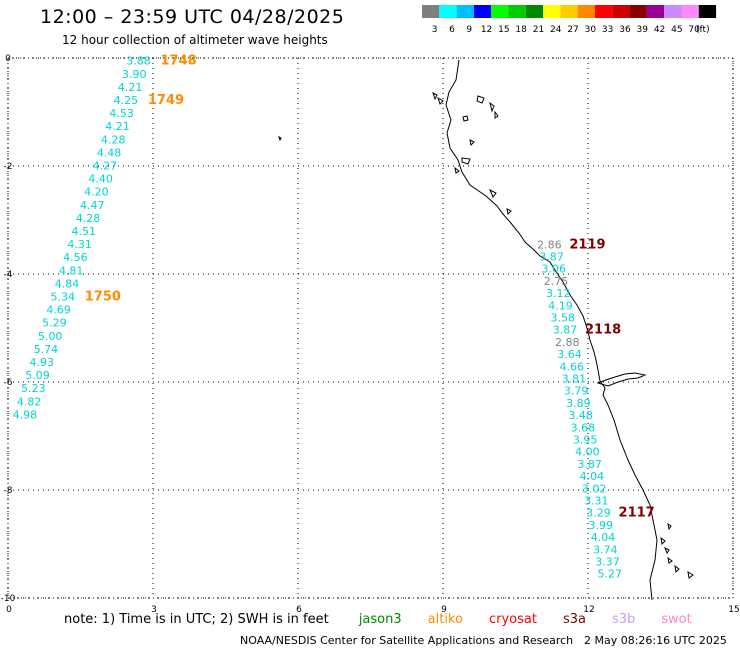 This screenshot has height=650, width=740. What do you see at coordinates (569, 354) in the screenshot?
I see `wave-height-value: 3.64` at bounding box center [569, 354].